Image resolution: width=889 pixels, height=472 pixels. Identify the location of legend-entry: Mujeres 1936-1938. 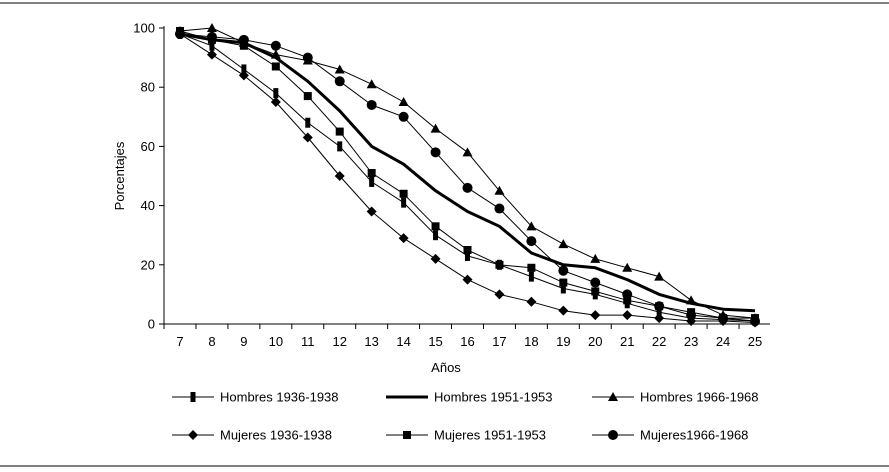
(252, 435).